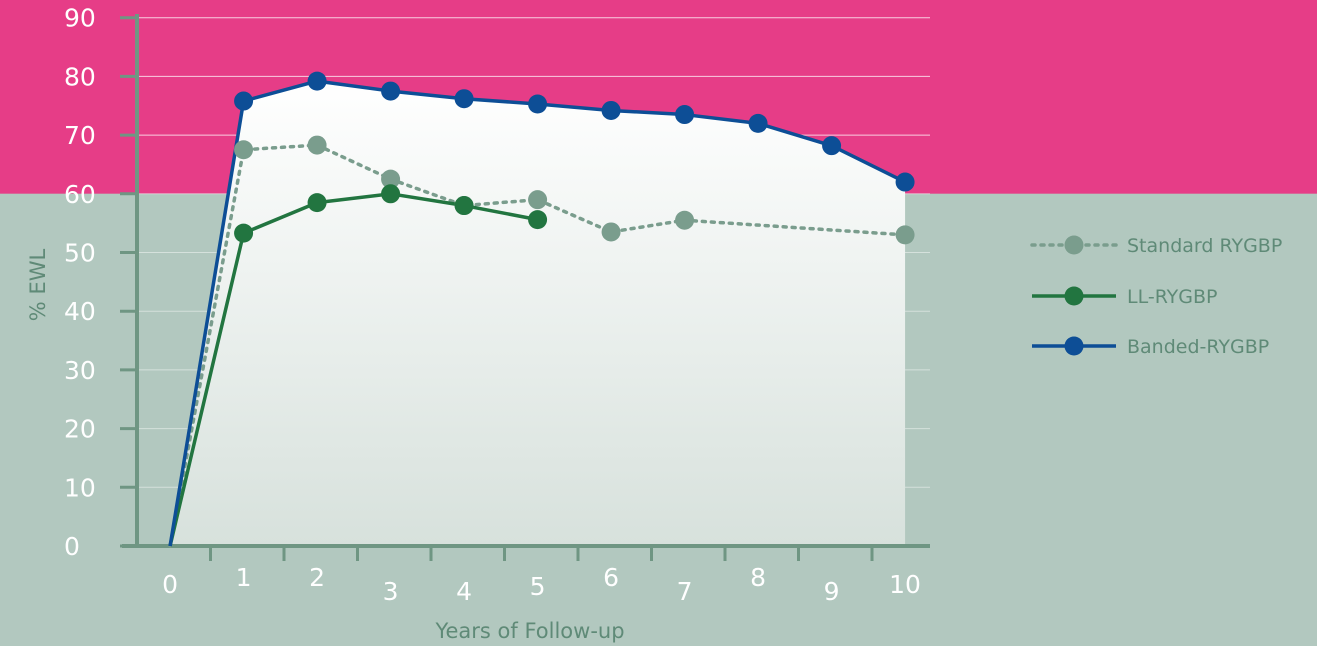 Image resolution: width=1317 pixels, height=646 pixels. Describe the element at coordinates (1074, 346) in the screenshot. I see `legend-marker-banded-rygbp` at that location.